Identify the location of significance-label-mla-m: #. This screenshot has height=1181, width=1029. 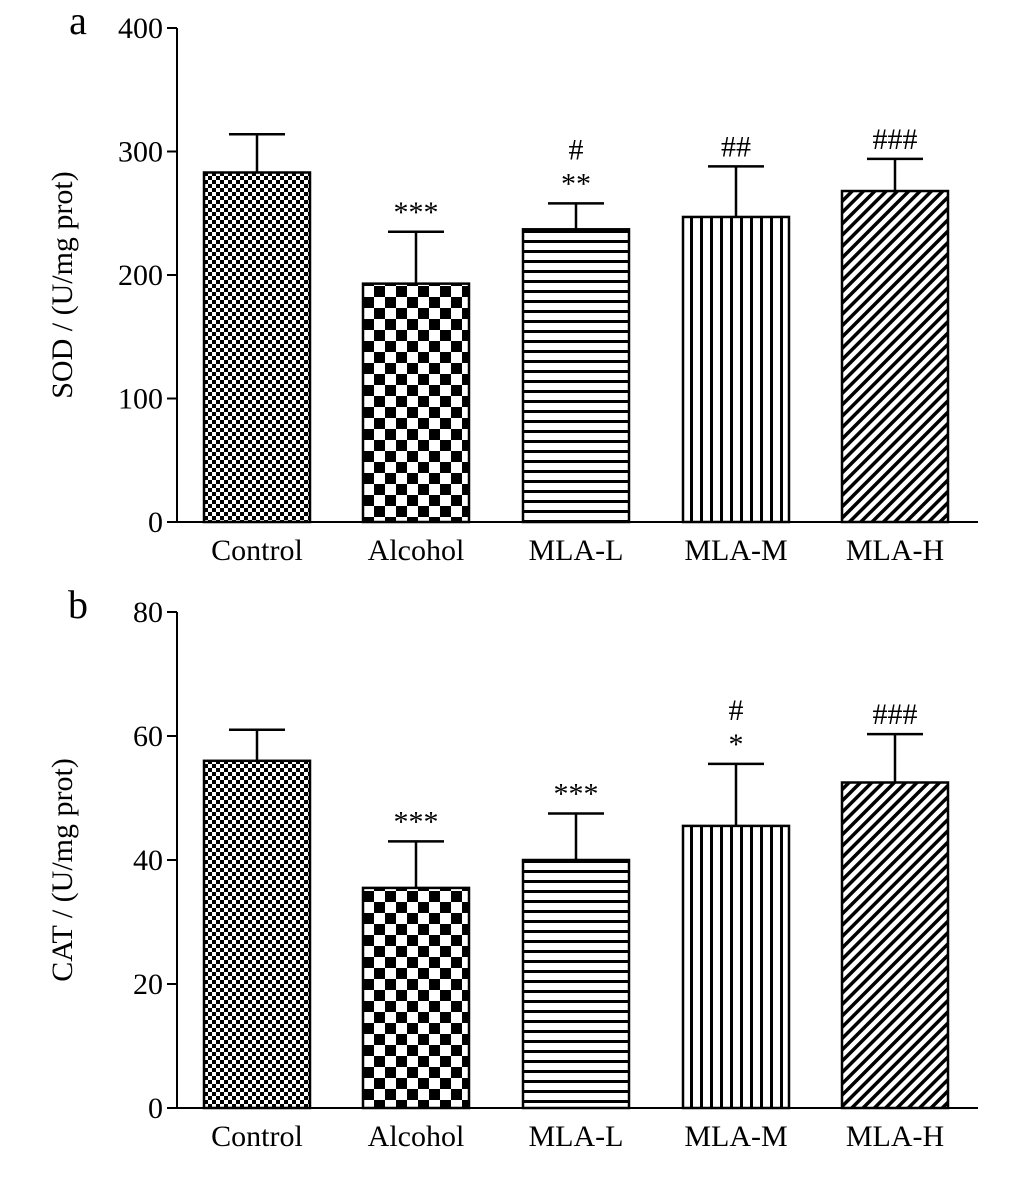
(736, 710).